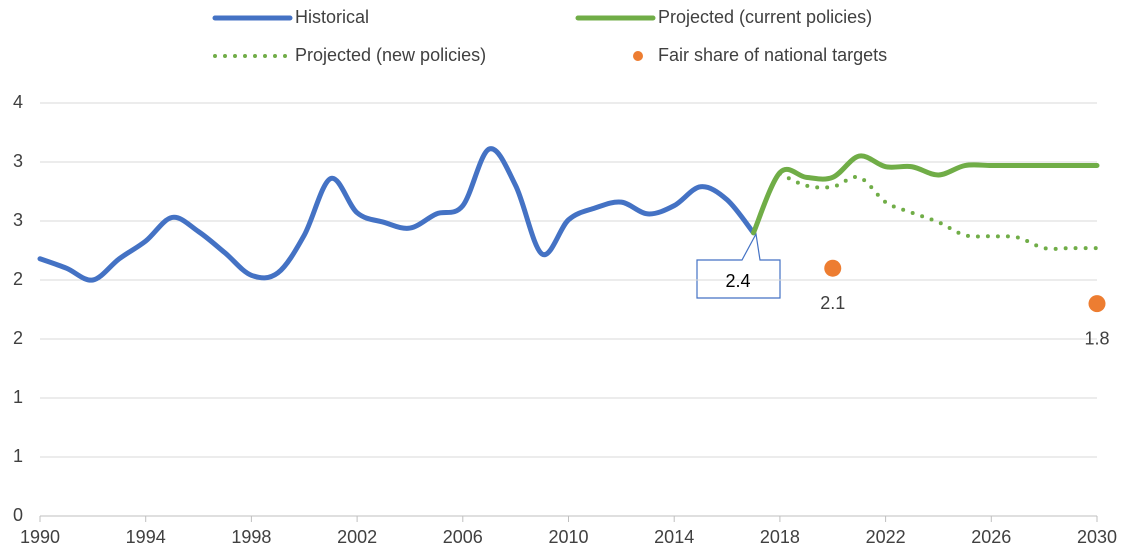 Image resolution: width=1129 pixels, height=558 pixels. Describe the element at coordinates (40, 537) in the screenshot. I see `x-tick-label: 1990` at that location.